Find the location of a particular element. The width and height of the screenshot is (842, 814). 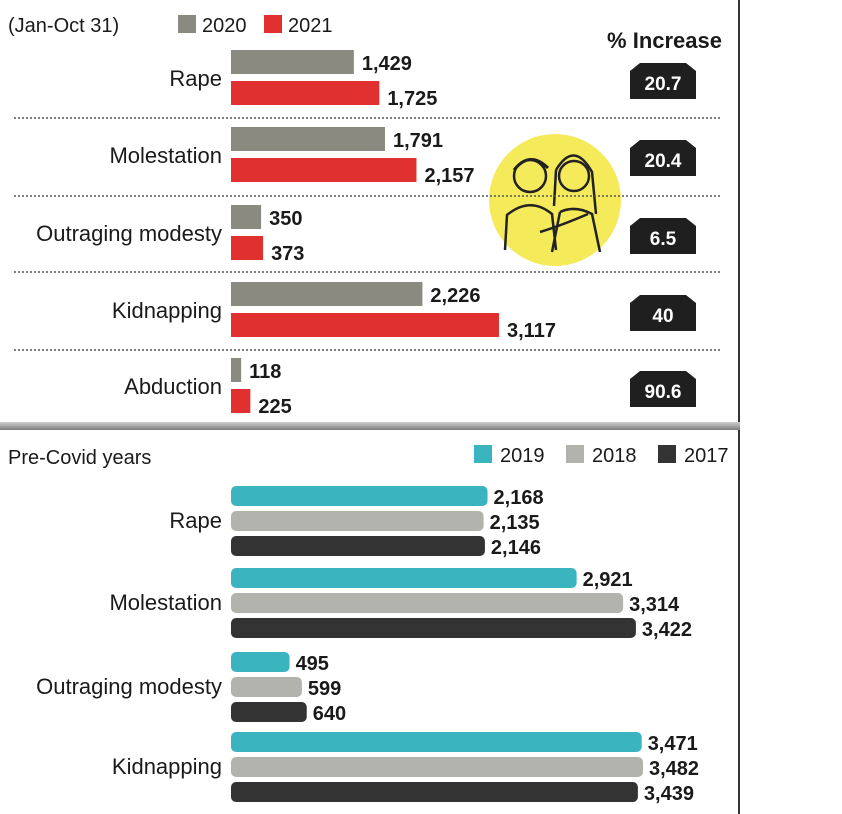

woman-head is located at coordinates (574, 176).